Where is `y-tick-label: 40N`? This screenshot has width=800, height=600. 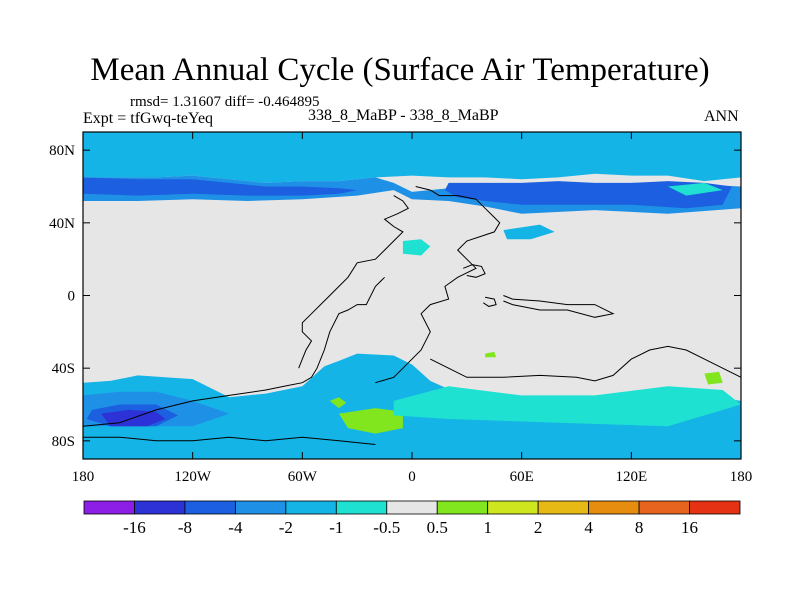 y-tick-label: 40N is located at coordinates (62, 224).